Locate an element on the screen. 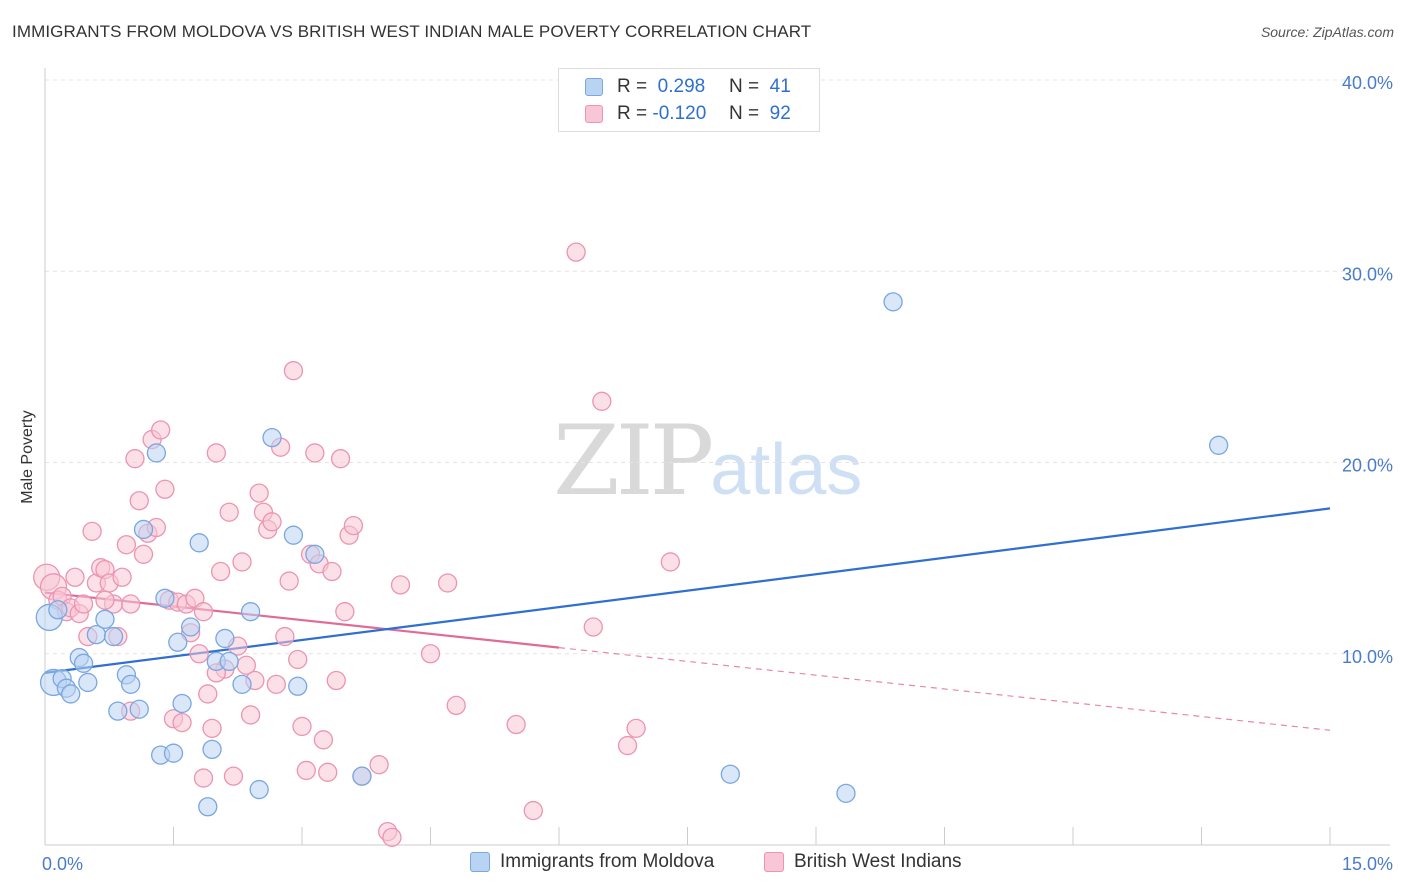  x-tick-label: 15.0% is located at coordinates (1367, 864).